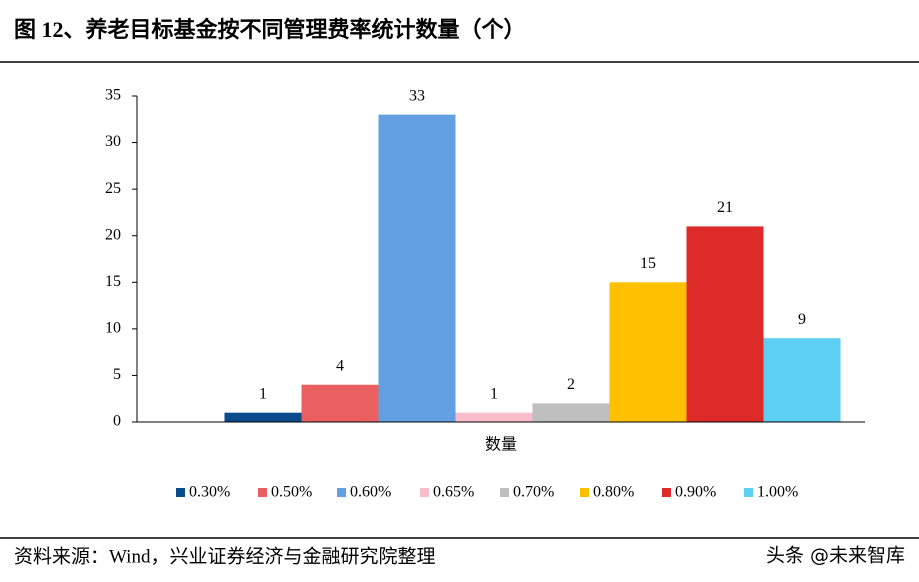  Describe the element at coordinates (501, 445) in the screenshot. I see `x-category-label: 数量` at that location.